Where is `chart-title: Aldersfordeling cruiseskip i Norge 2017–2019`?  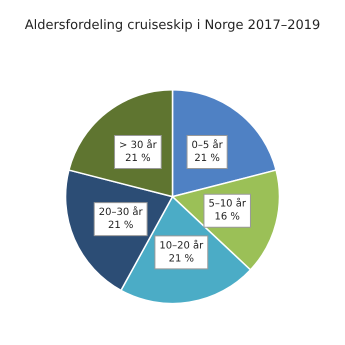
chart-title: Aldersfordeling cruiseskip i Norge 2017–2019 is located at coordinates (172, 25).